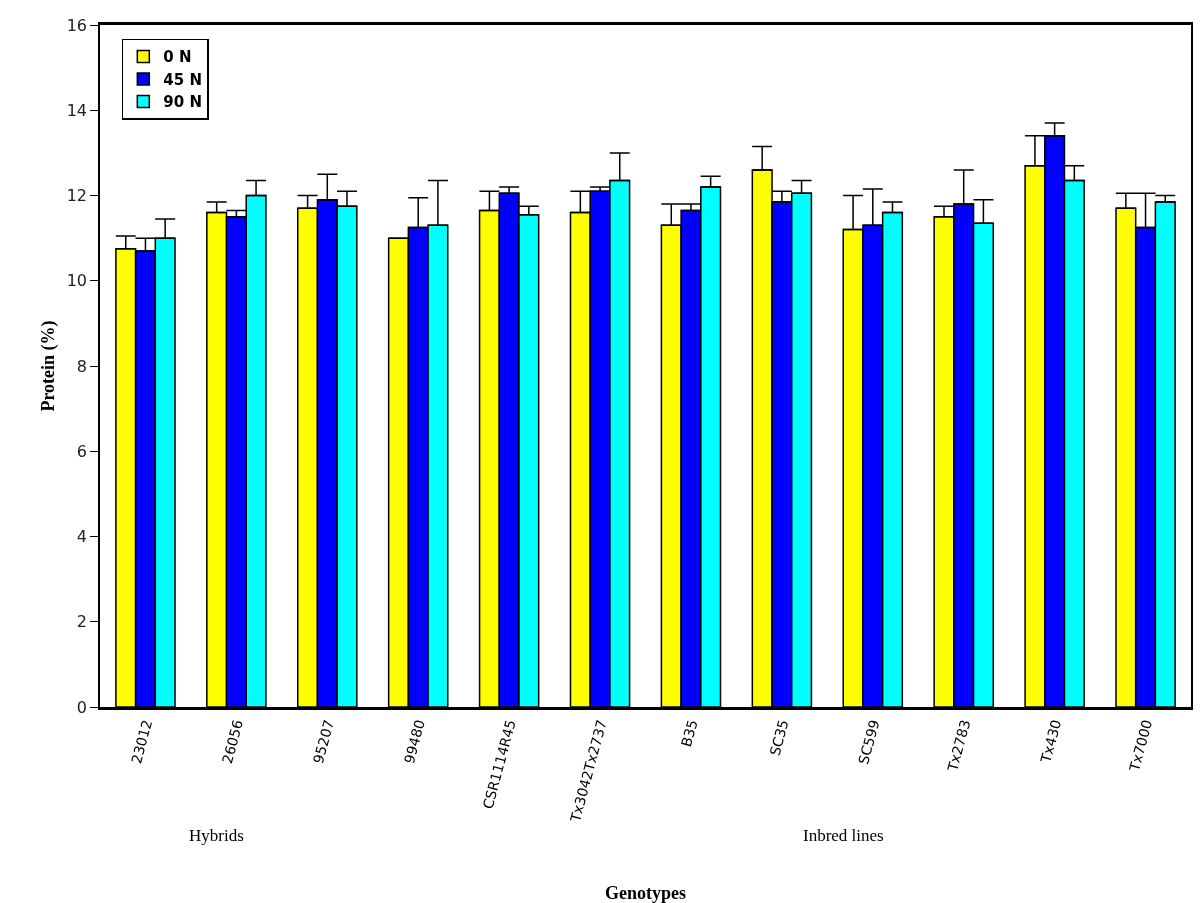 The width and height of the screenshot is (1203, 903). I want to click on x-tick-label: 23012, so click(142, 742).